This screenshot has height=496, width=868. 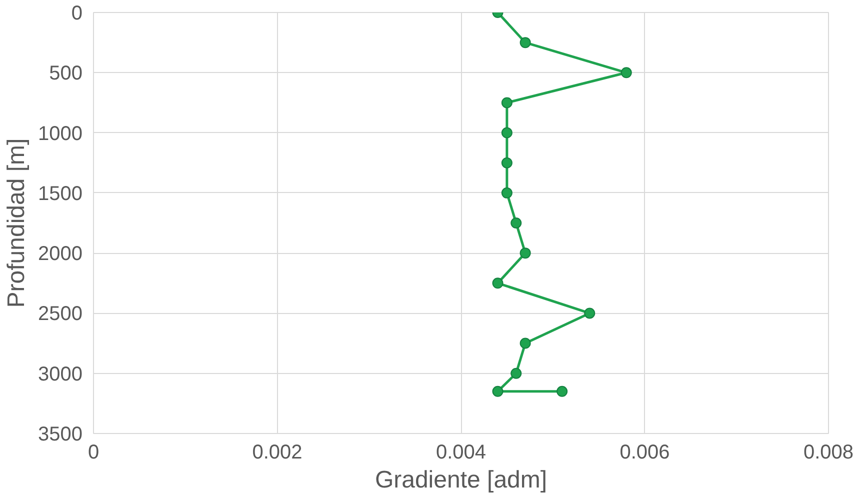 I want to click on x-tick-label: 0, so click(x=94, y=453).